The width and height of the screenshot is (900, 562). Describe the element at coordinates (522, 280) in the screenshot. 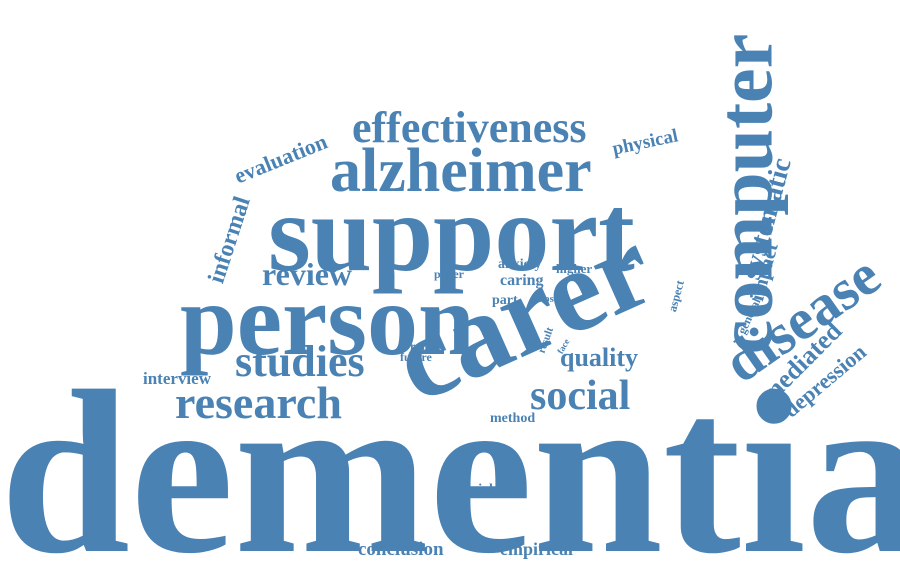

I see `word-caring: caring` at that location.